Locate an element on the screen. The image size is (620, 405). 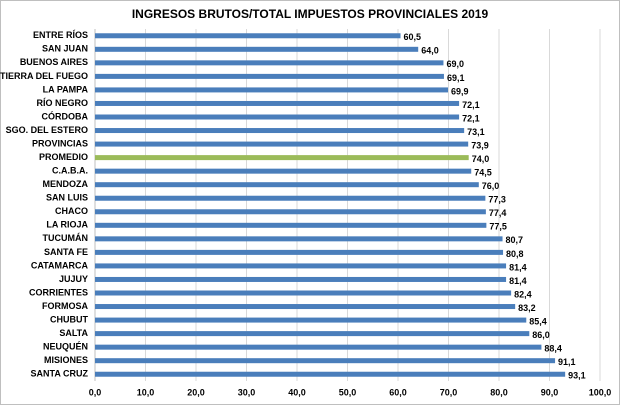
y-tick-label: LA PAMPA is located at coordinates (66, 89).